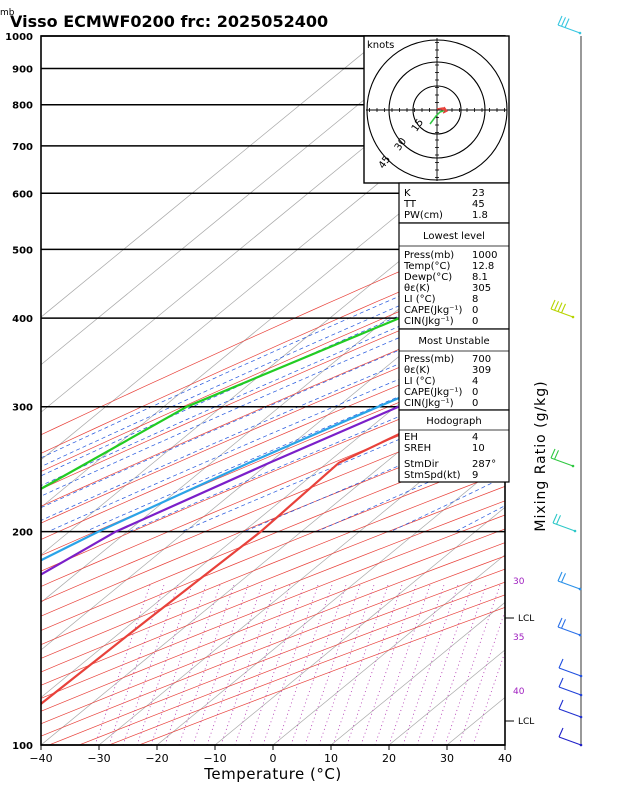  I want to click on most-unstable-row-0-value: 700, so click(481, 359).